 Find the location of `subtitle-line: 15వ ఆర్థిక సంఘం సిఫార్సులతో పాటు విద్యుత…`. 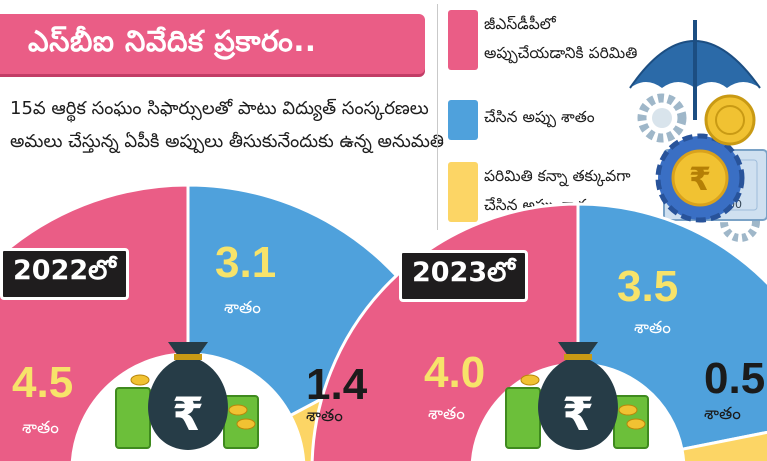

subtitle-line: 15వ ఆర్థిక సంఘం సిఫార్సులతో పాటు విద్యుత… is located at coordinates (219, 108).